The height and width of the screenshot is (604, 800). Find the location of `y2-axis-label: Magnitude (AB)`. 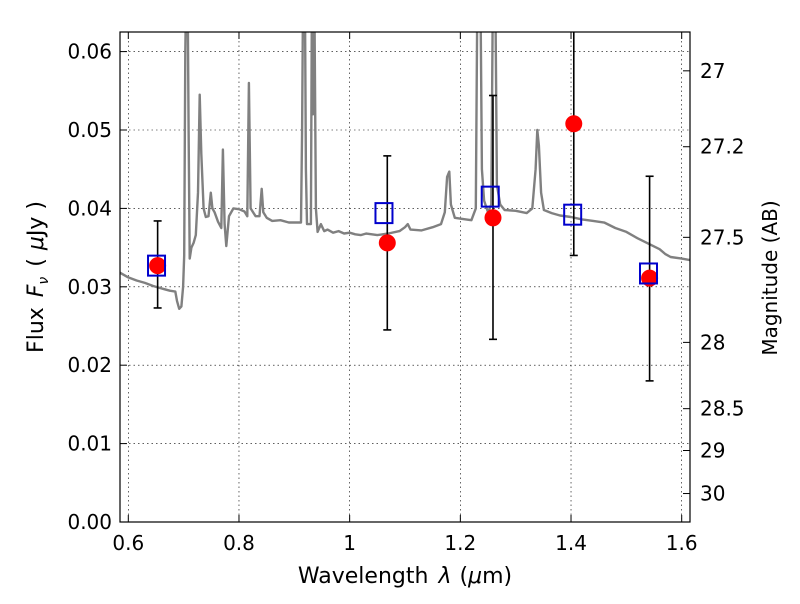

y2-axis-label: Magnitude (AB) is located at coordinates (770, 277).